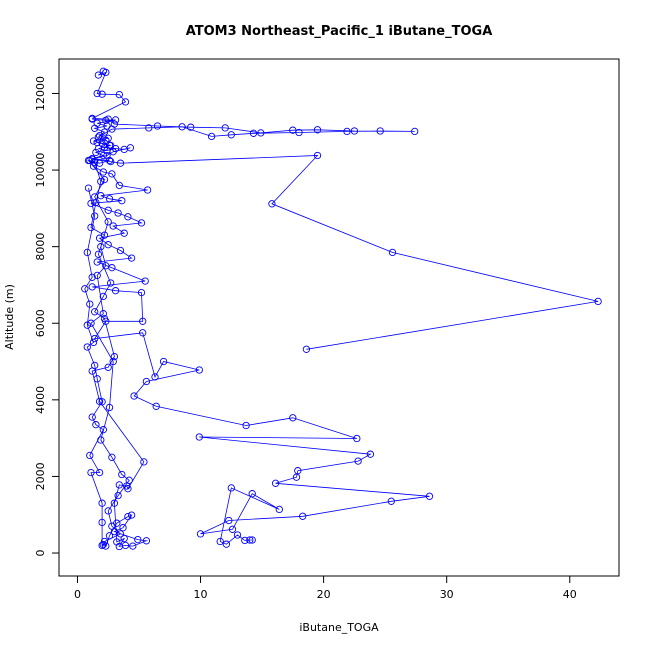 This screenshot has width=650, height=650. I want to click on x-tick-label: 40, so click(570, 594).